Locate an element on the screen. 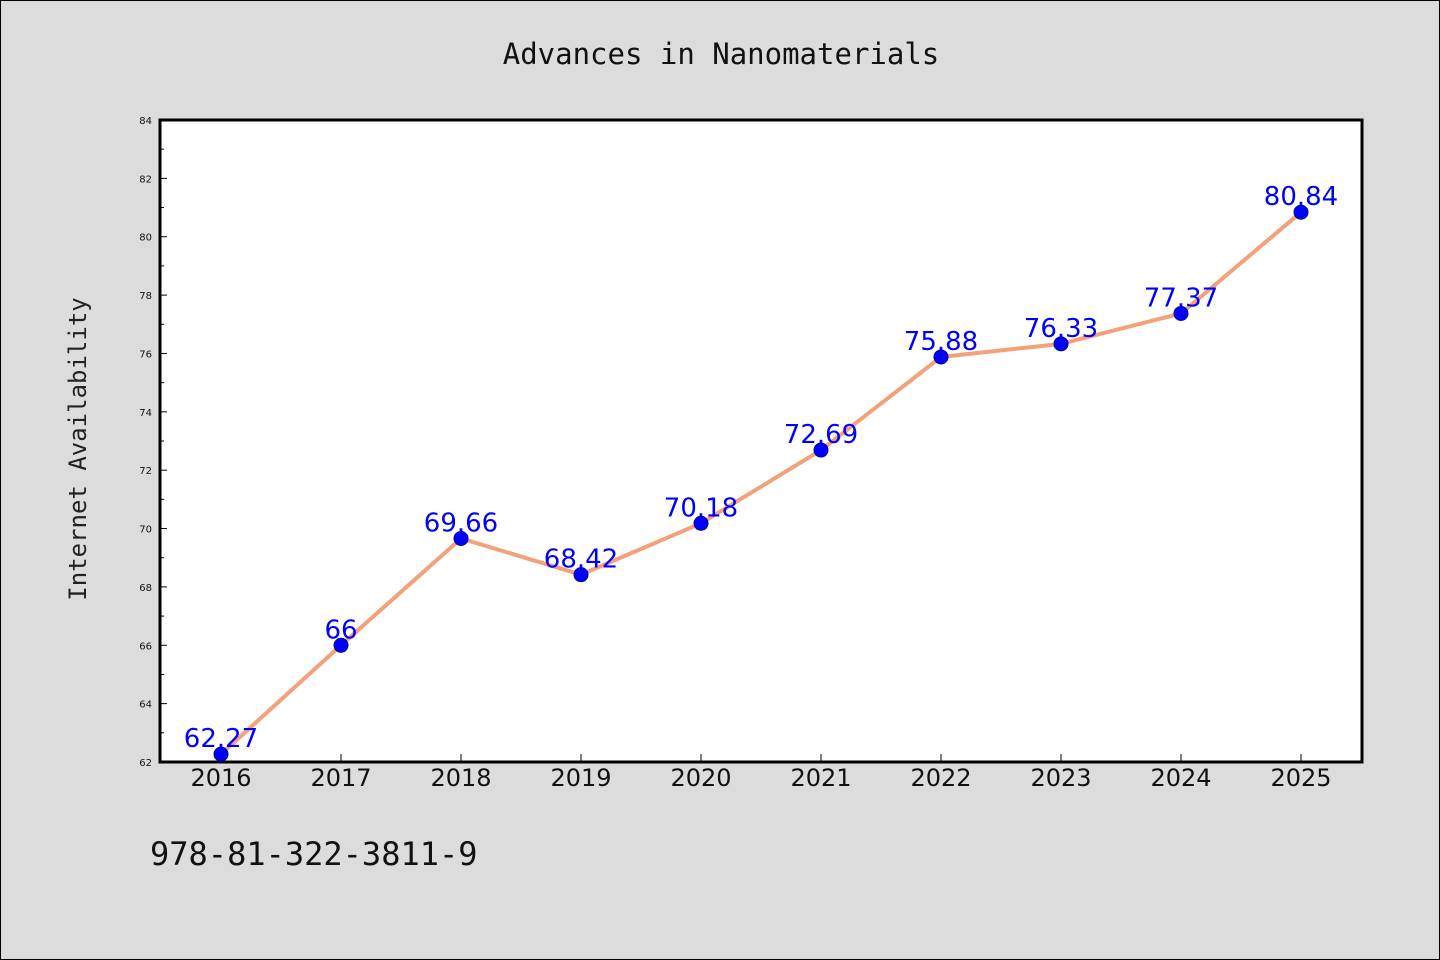 Image resolution: width=1440 pixels, height=960 pixels. y-tick-label: 76 is located at coordinates (145, 354).